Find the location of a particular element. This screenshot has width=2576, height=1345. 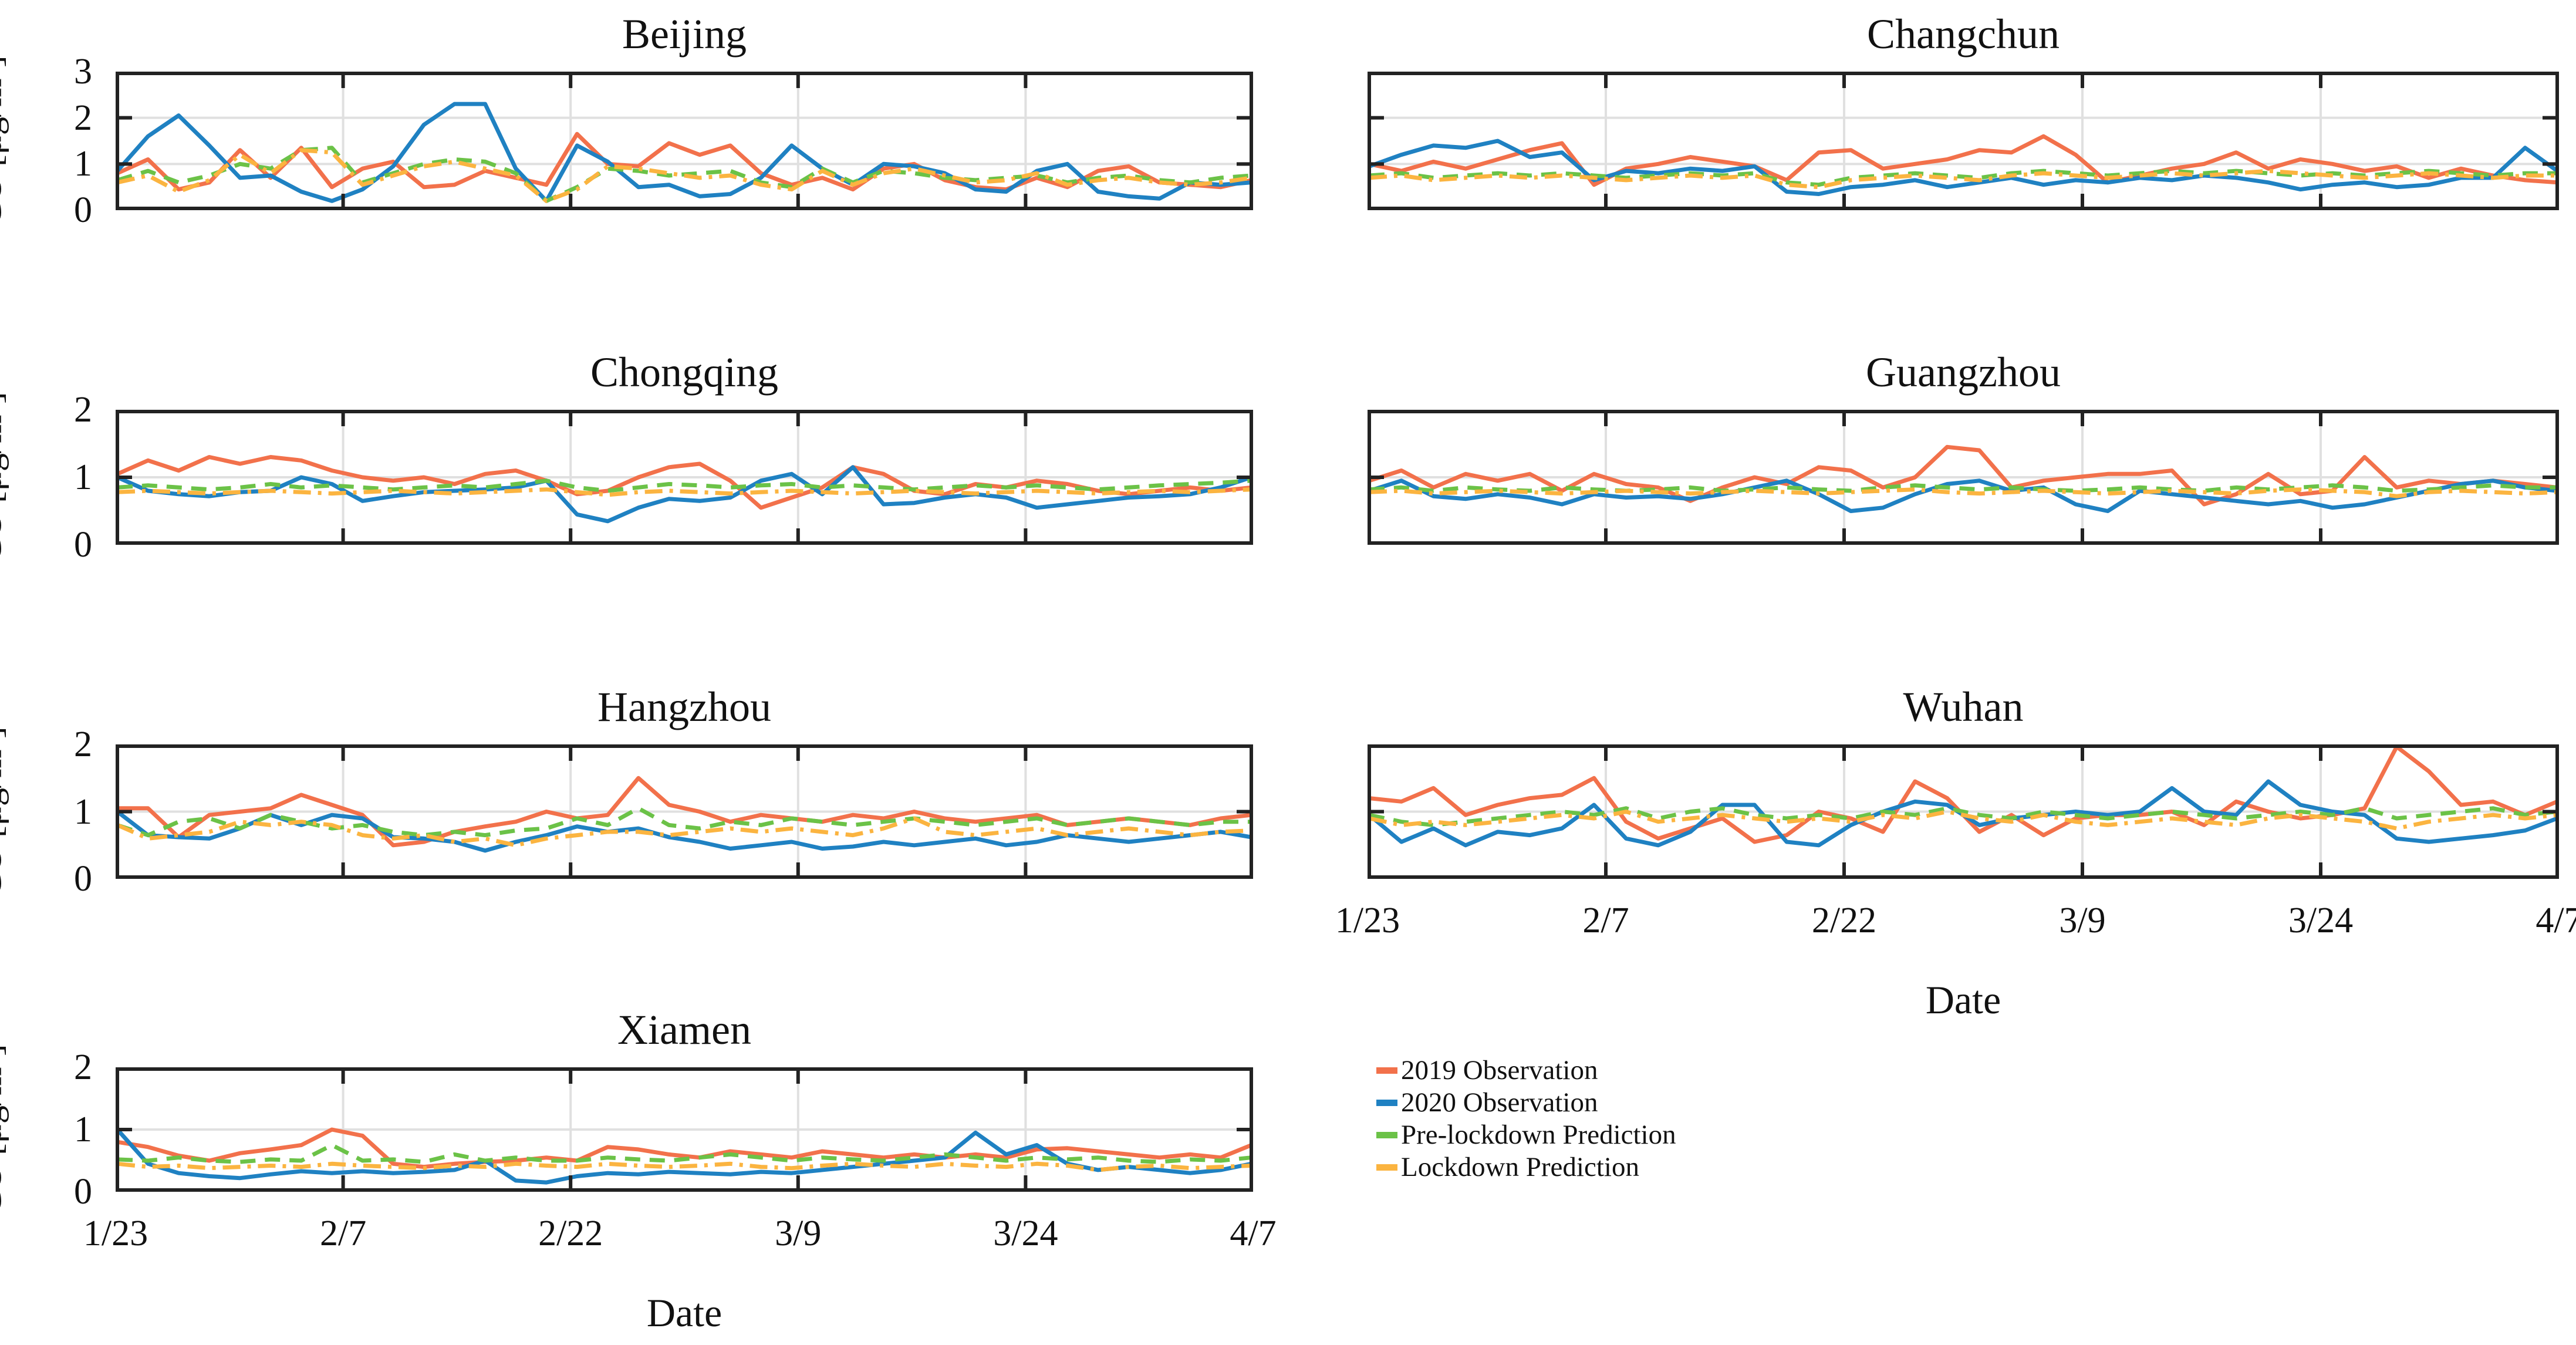

legend-item-lockdown-prediction: Lockdown Prediction is located at coordinates (1507, 1167).